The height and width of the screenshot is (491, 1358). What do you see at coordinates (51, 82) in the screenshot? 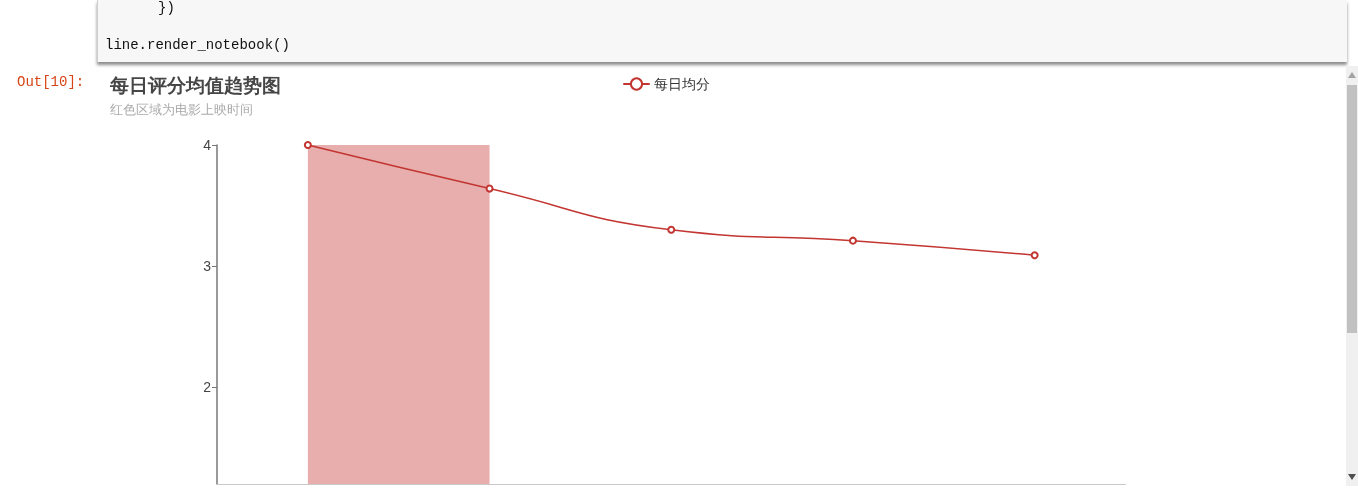
I see `text: Out[10]:` at bounding box center [51, 82].